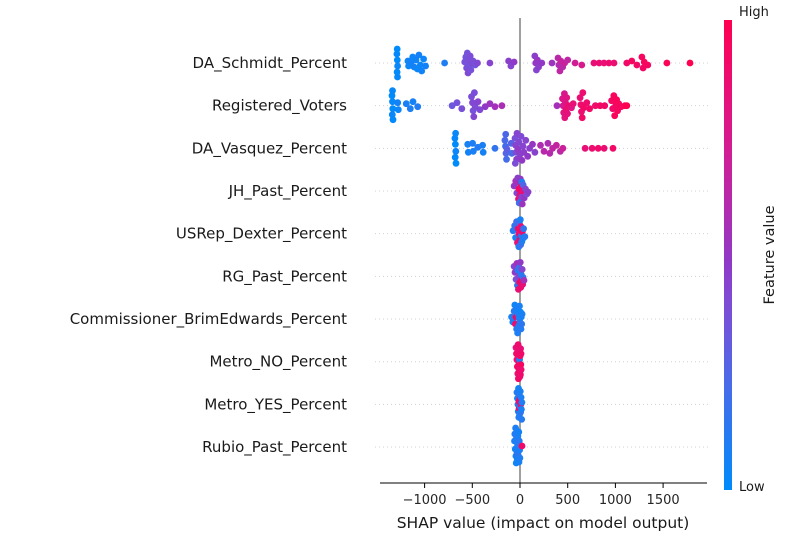  What do you see at coordinates (543, 495) in the screenshot?
I see `x-axis: −1000 −500 0 500 1000 1500` at bounding box center [543, 495].